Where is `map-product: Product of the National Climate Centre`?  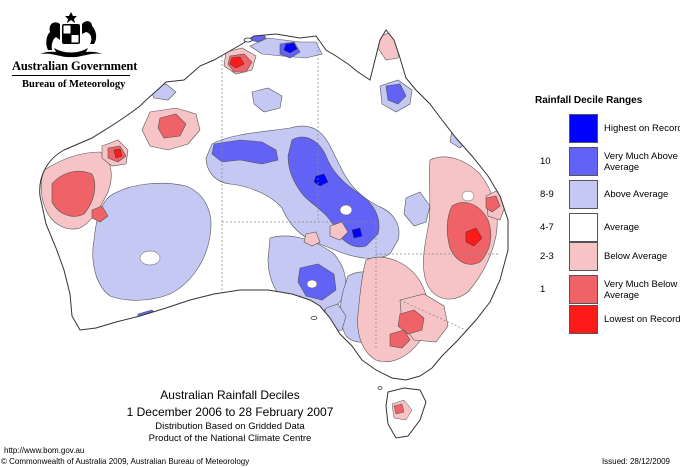
map-product: Product of the National Climate Centre is located at coordinates (230, 438).